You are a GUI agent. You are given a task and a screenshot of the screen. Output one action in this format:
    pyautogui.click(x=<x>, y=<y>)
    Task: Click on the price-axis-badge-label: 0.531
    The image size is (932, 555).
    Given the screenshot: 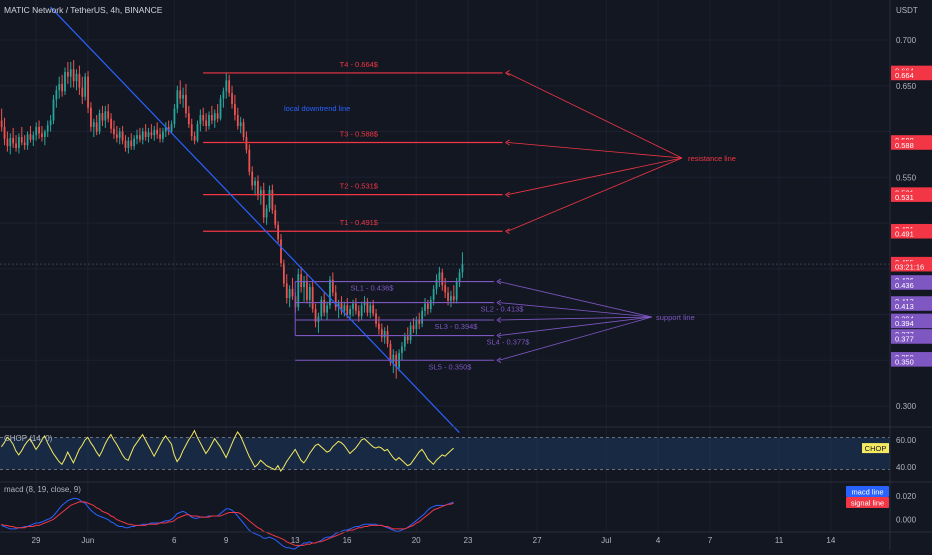 What is the action you would take?
    pyautogui.click(x=904, y=197)
    